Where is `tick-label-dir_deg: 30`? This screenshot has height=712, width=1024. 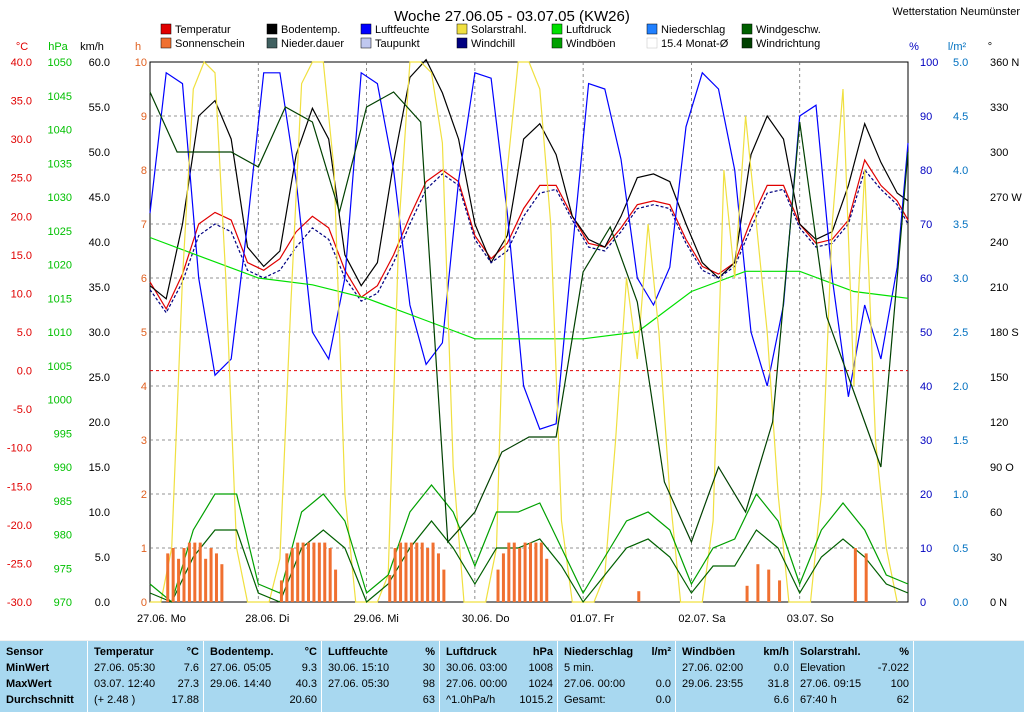 tick-label-dir_deg: 30 is located at coordinates (996, 558).